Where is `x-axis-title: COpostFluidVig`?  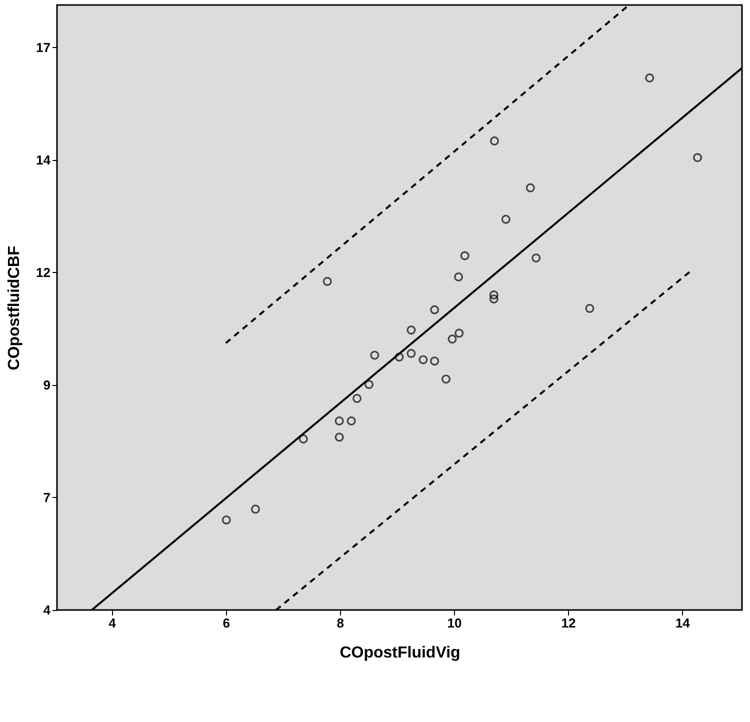 x-axis-title: COpostFluidVig is located at coordinates (400, 653).